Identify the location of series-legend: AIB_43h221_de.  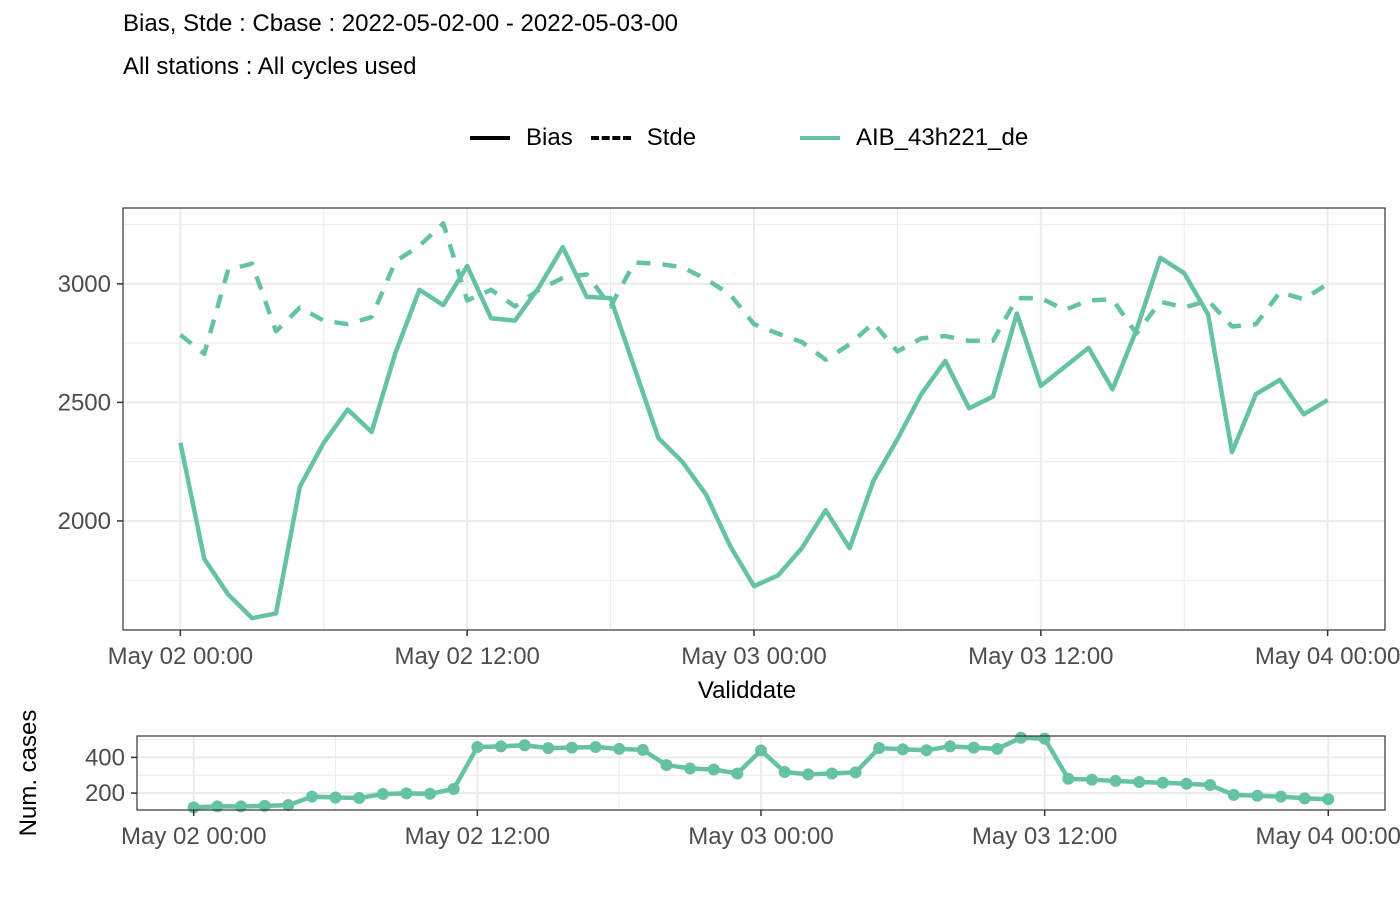
(921, 138).